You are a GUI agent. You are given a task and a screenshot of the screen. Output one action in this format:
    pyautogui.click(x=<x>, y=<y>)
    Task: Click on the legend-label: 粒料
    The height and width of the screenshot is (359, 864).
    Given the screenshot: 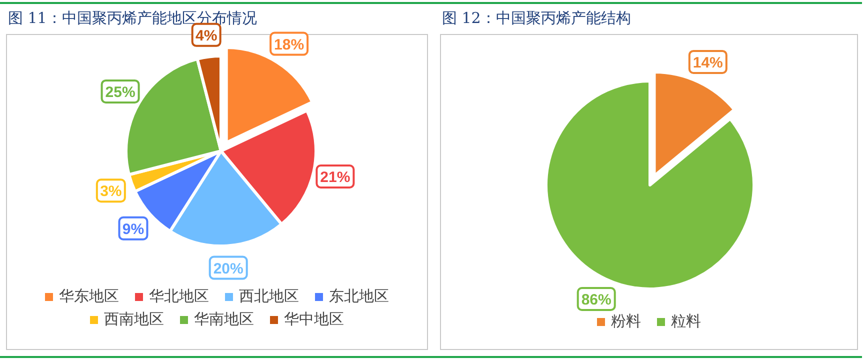 What is the action you would take?
    pyautogui.click(x=685, y=321)
    